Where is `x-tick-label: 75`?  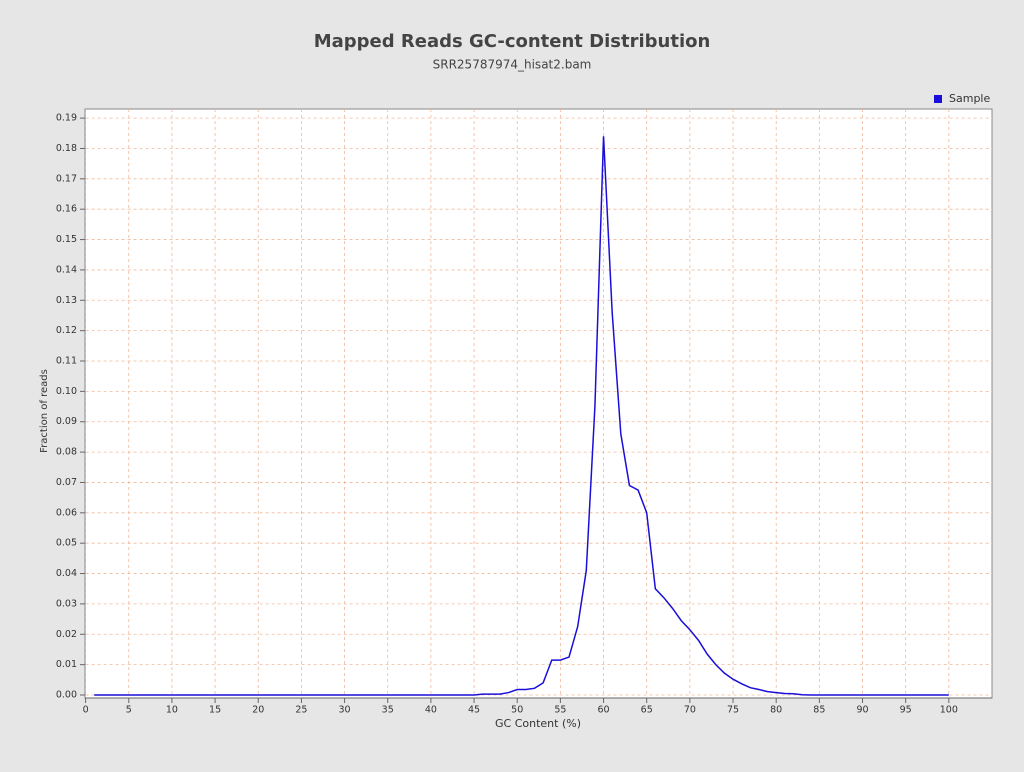
x-tick-label: 75 is located at coordinates (733, 710).